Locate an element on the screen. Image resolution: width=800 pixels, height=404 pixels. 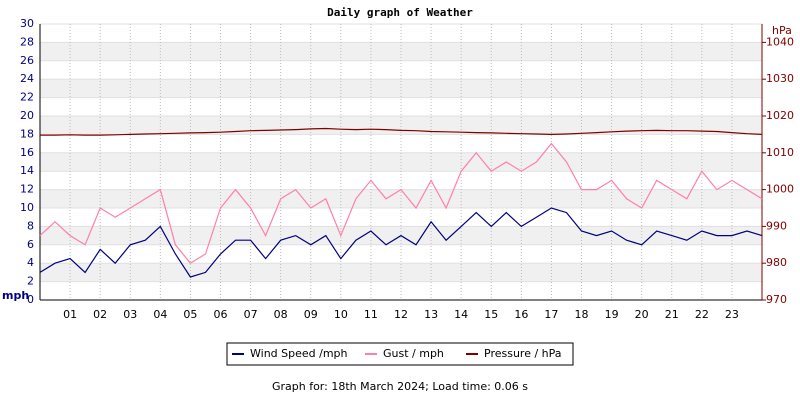
y-tick-label: 2 is located at coordinates (30, 281).